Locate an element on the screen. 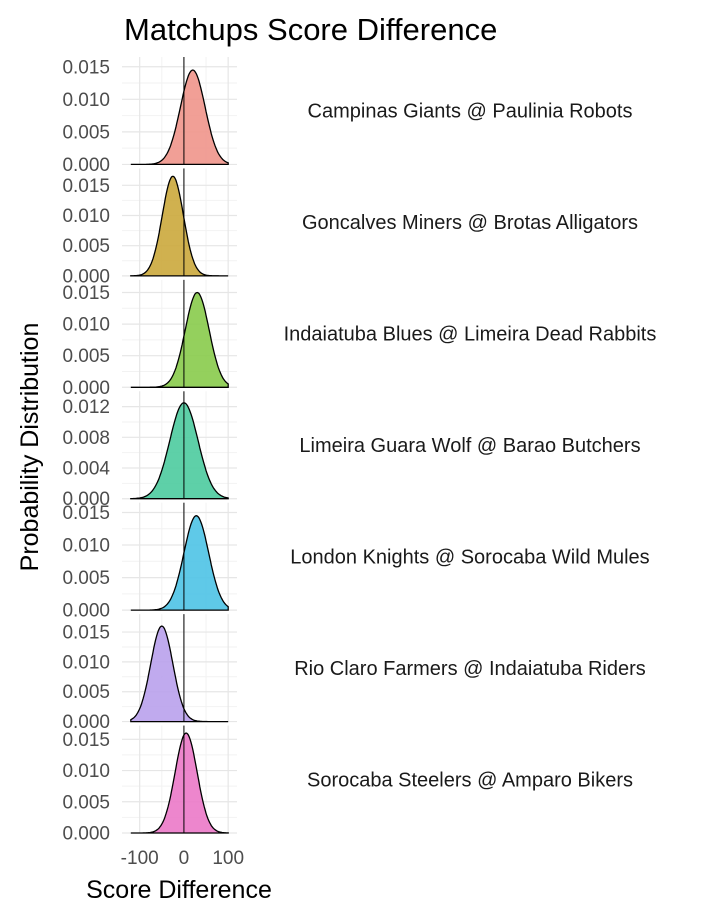  facet-label: Sorocaba Steelers @ Amparo Bikers is located at coordinates (470, 780).